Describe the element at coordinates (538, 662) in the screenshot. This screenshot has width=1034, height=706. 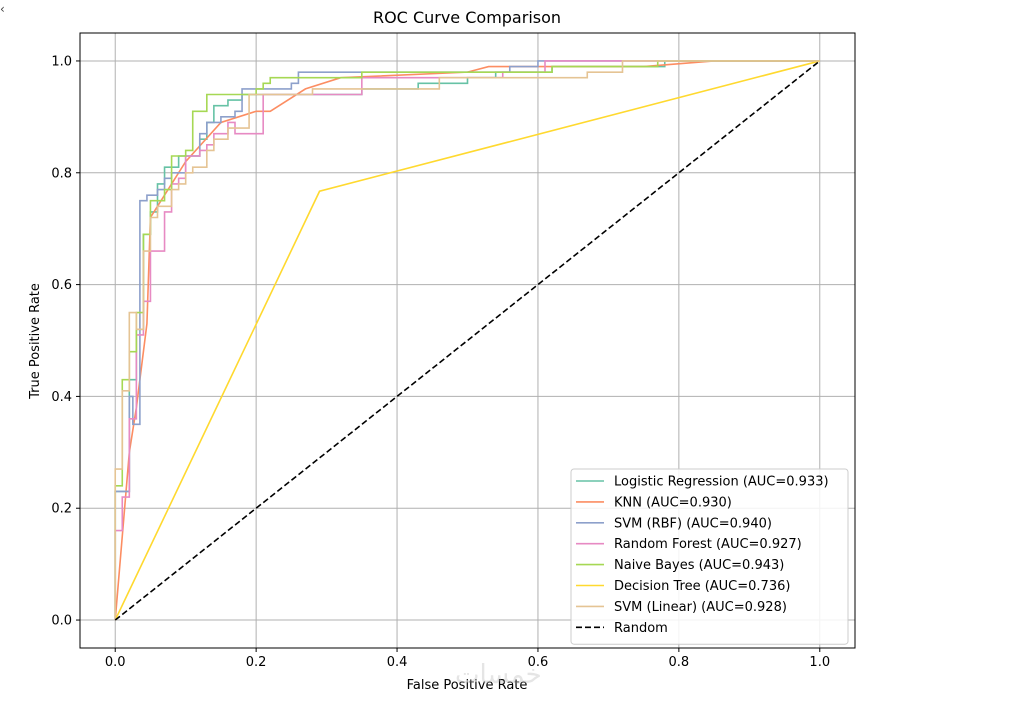
I see `x-tick-label: 0.6` at that location.